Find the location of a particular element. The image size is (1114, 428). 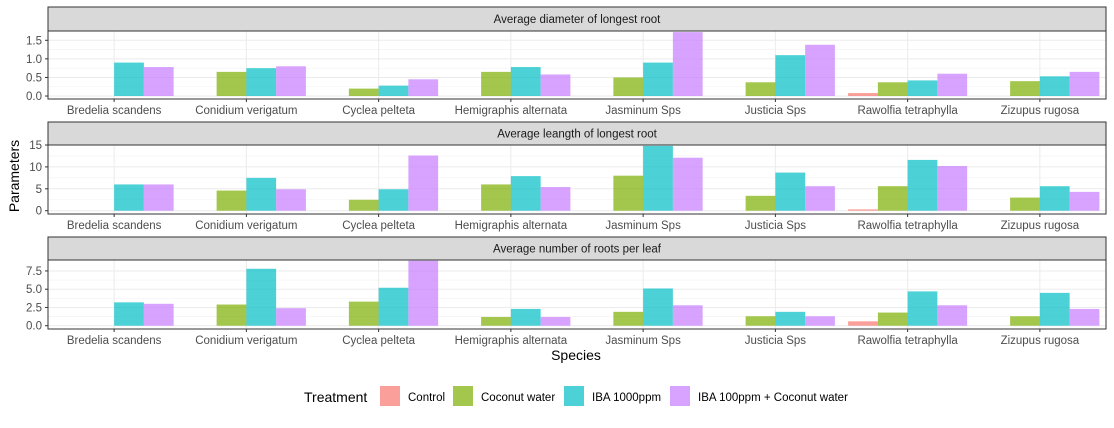

y-tick-label: 15 is located at coordinates (35, 146).